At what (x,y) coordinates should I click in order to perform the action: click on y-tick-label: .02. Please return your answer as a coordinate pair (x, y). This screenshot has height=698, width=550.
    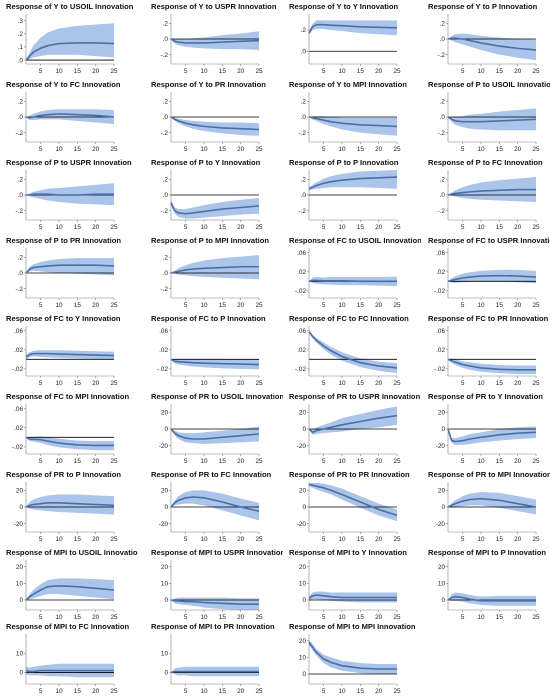
    Looking at the image, I should click on (18, 428).